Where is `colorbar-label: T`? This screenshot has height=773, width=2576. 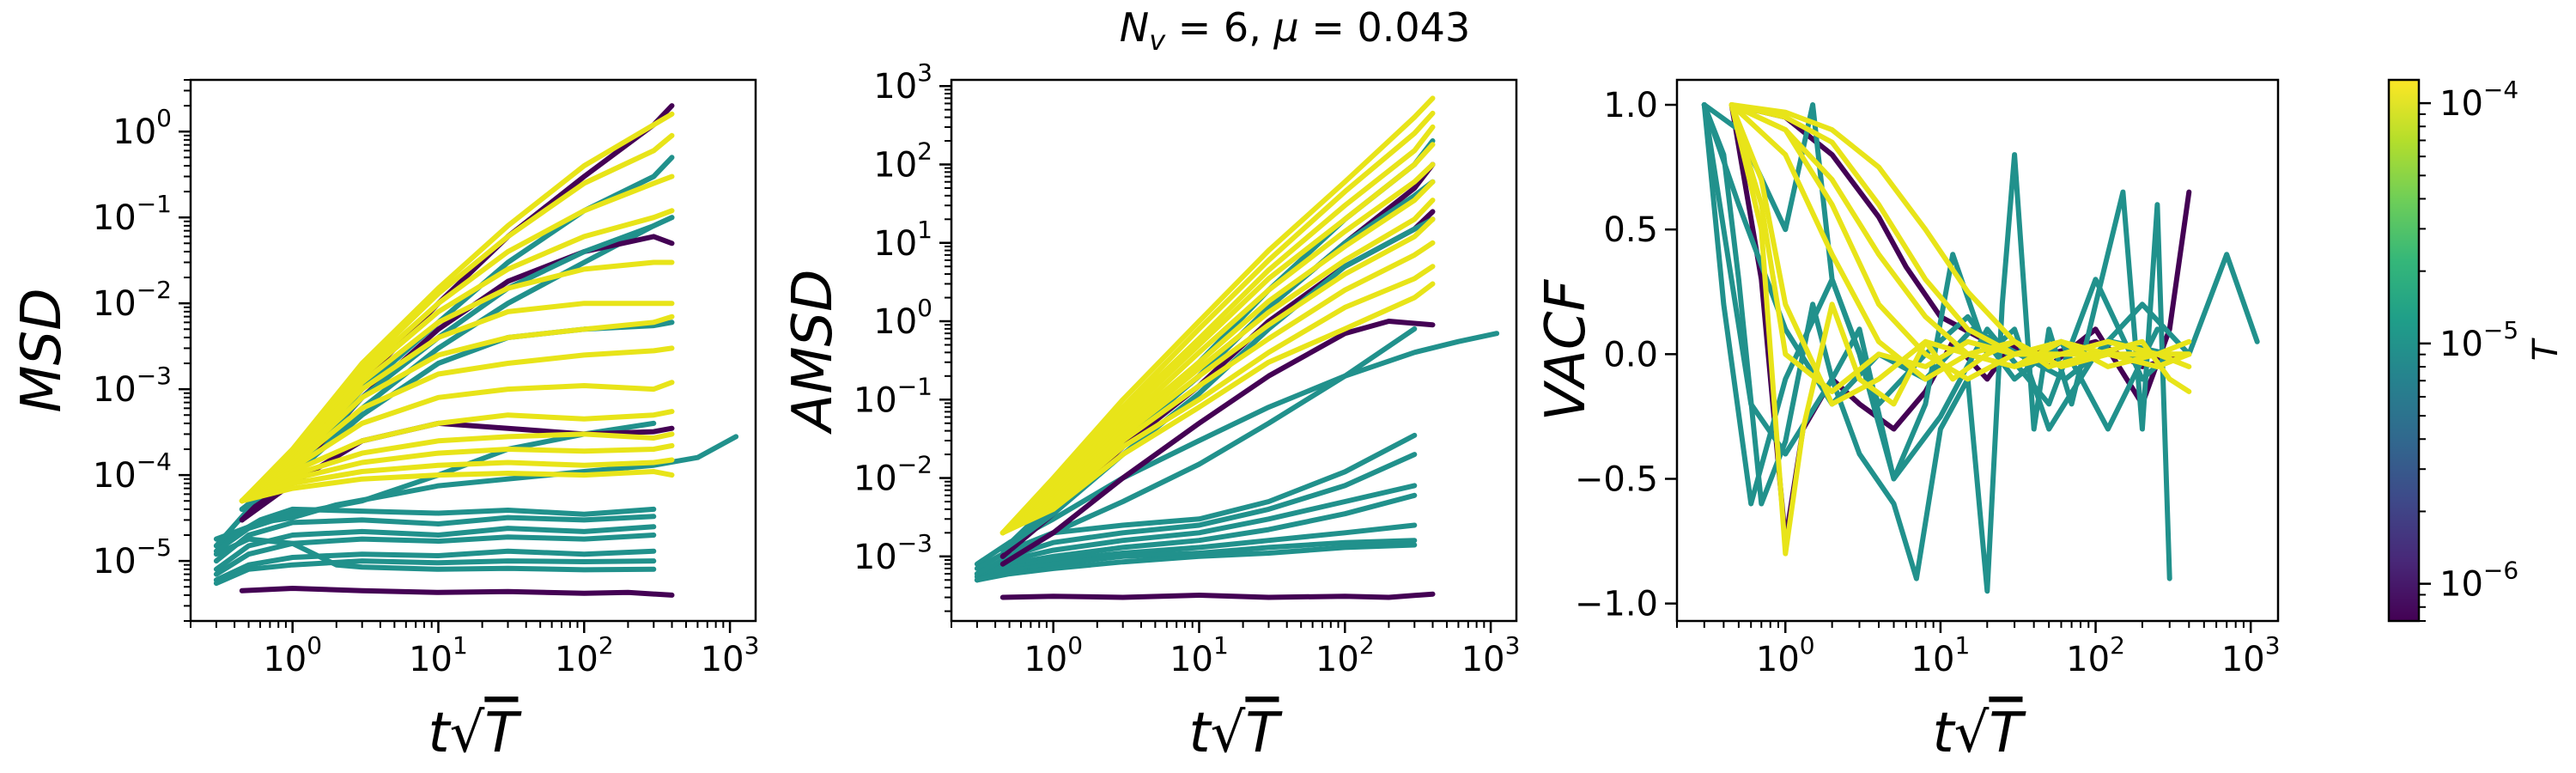
colorbar-label: T is located at coordinates (2546, 349).